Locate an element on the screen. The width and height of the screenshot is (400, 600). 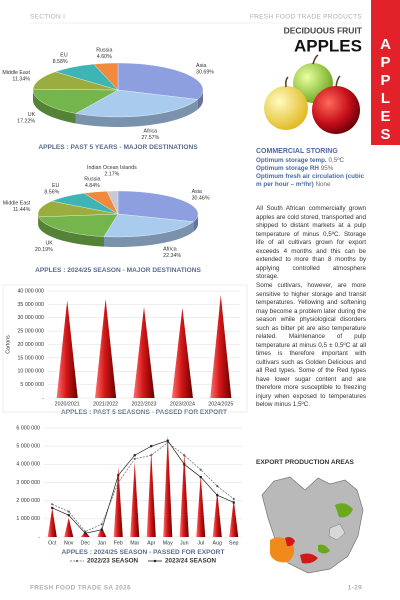
slice-value: 20.19% is located at coordinates (44, 250).